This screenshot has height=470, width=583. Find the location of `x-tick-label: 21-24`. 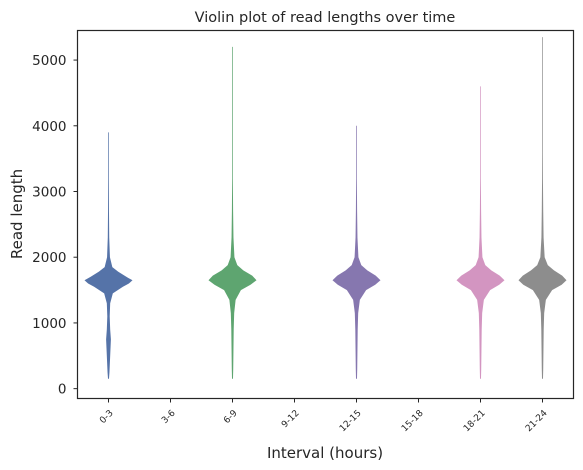

x-tick-label: 21-24 is located at coordinates (537, 421).